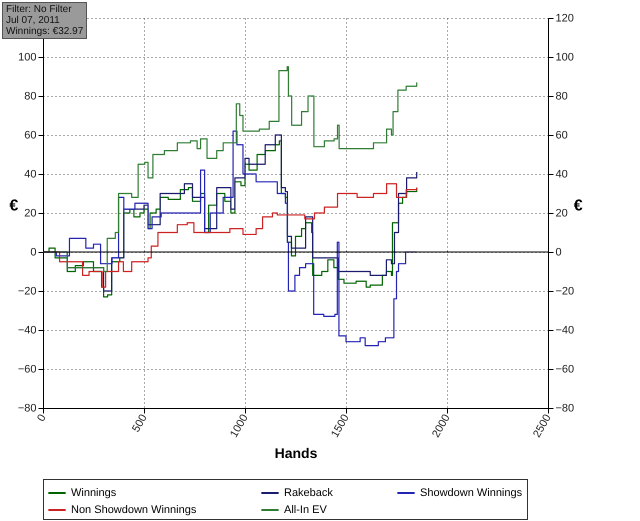 This screenshot has height=521, width=640. What do you see at coordinates (27, 58) in the screenshot?
I see `y-tick-label: 100` at bounding box center [27, 58].